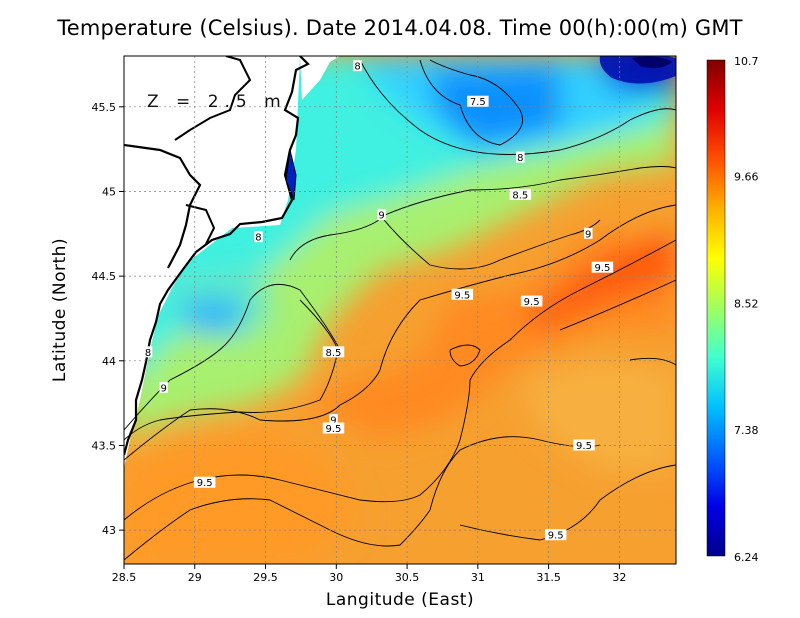 This screenshot has width=800, height=618. Describe the element at coordinates (465, 355) in the screenshot. I see `contour-9.5-d` at that location.